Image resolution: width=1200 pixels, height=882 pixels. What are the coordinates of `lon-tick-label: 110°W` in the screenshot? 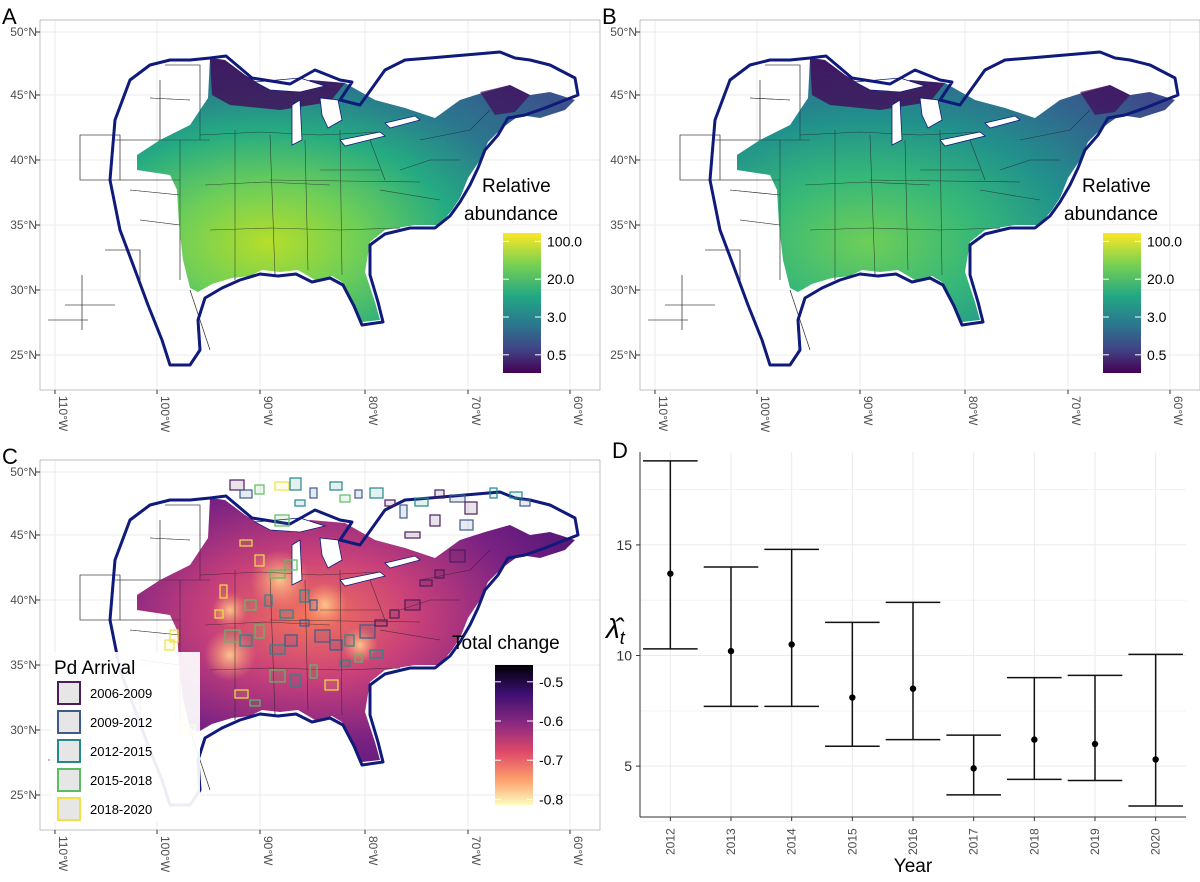 It's located at (663, 414).